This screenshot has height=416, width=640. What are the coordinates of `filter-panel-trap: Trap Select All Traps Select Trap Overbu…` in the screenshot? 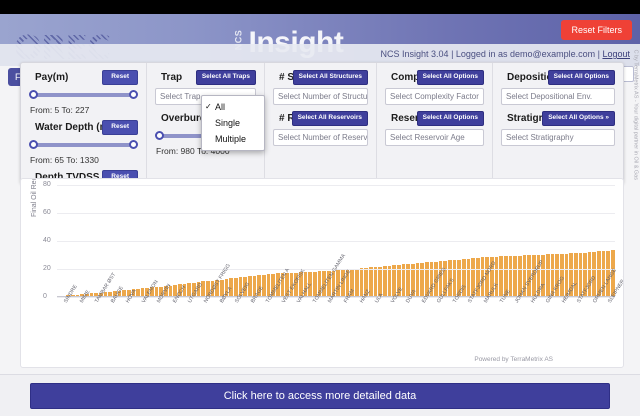 It's located at (206, 123).